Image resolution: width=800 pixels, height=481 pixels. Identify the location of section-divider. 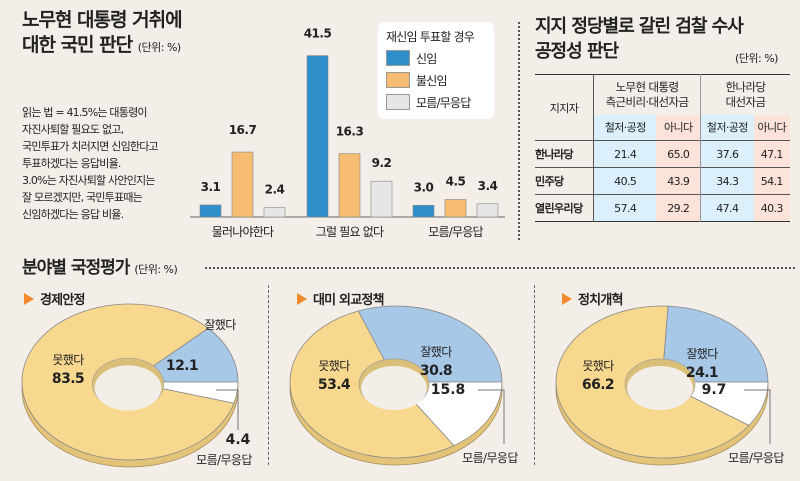
(519, 131).